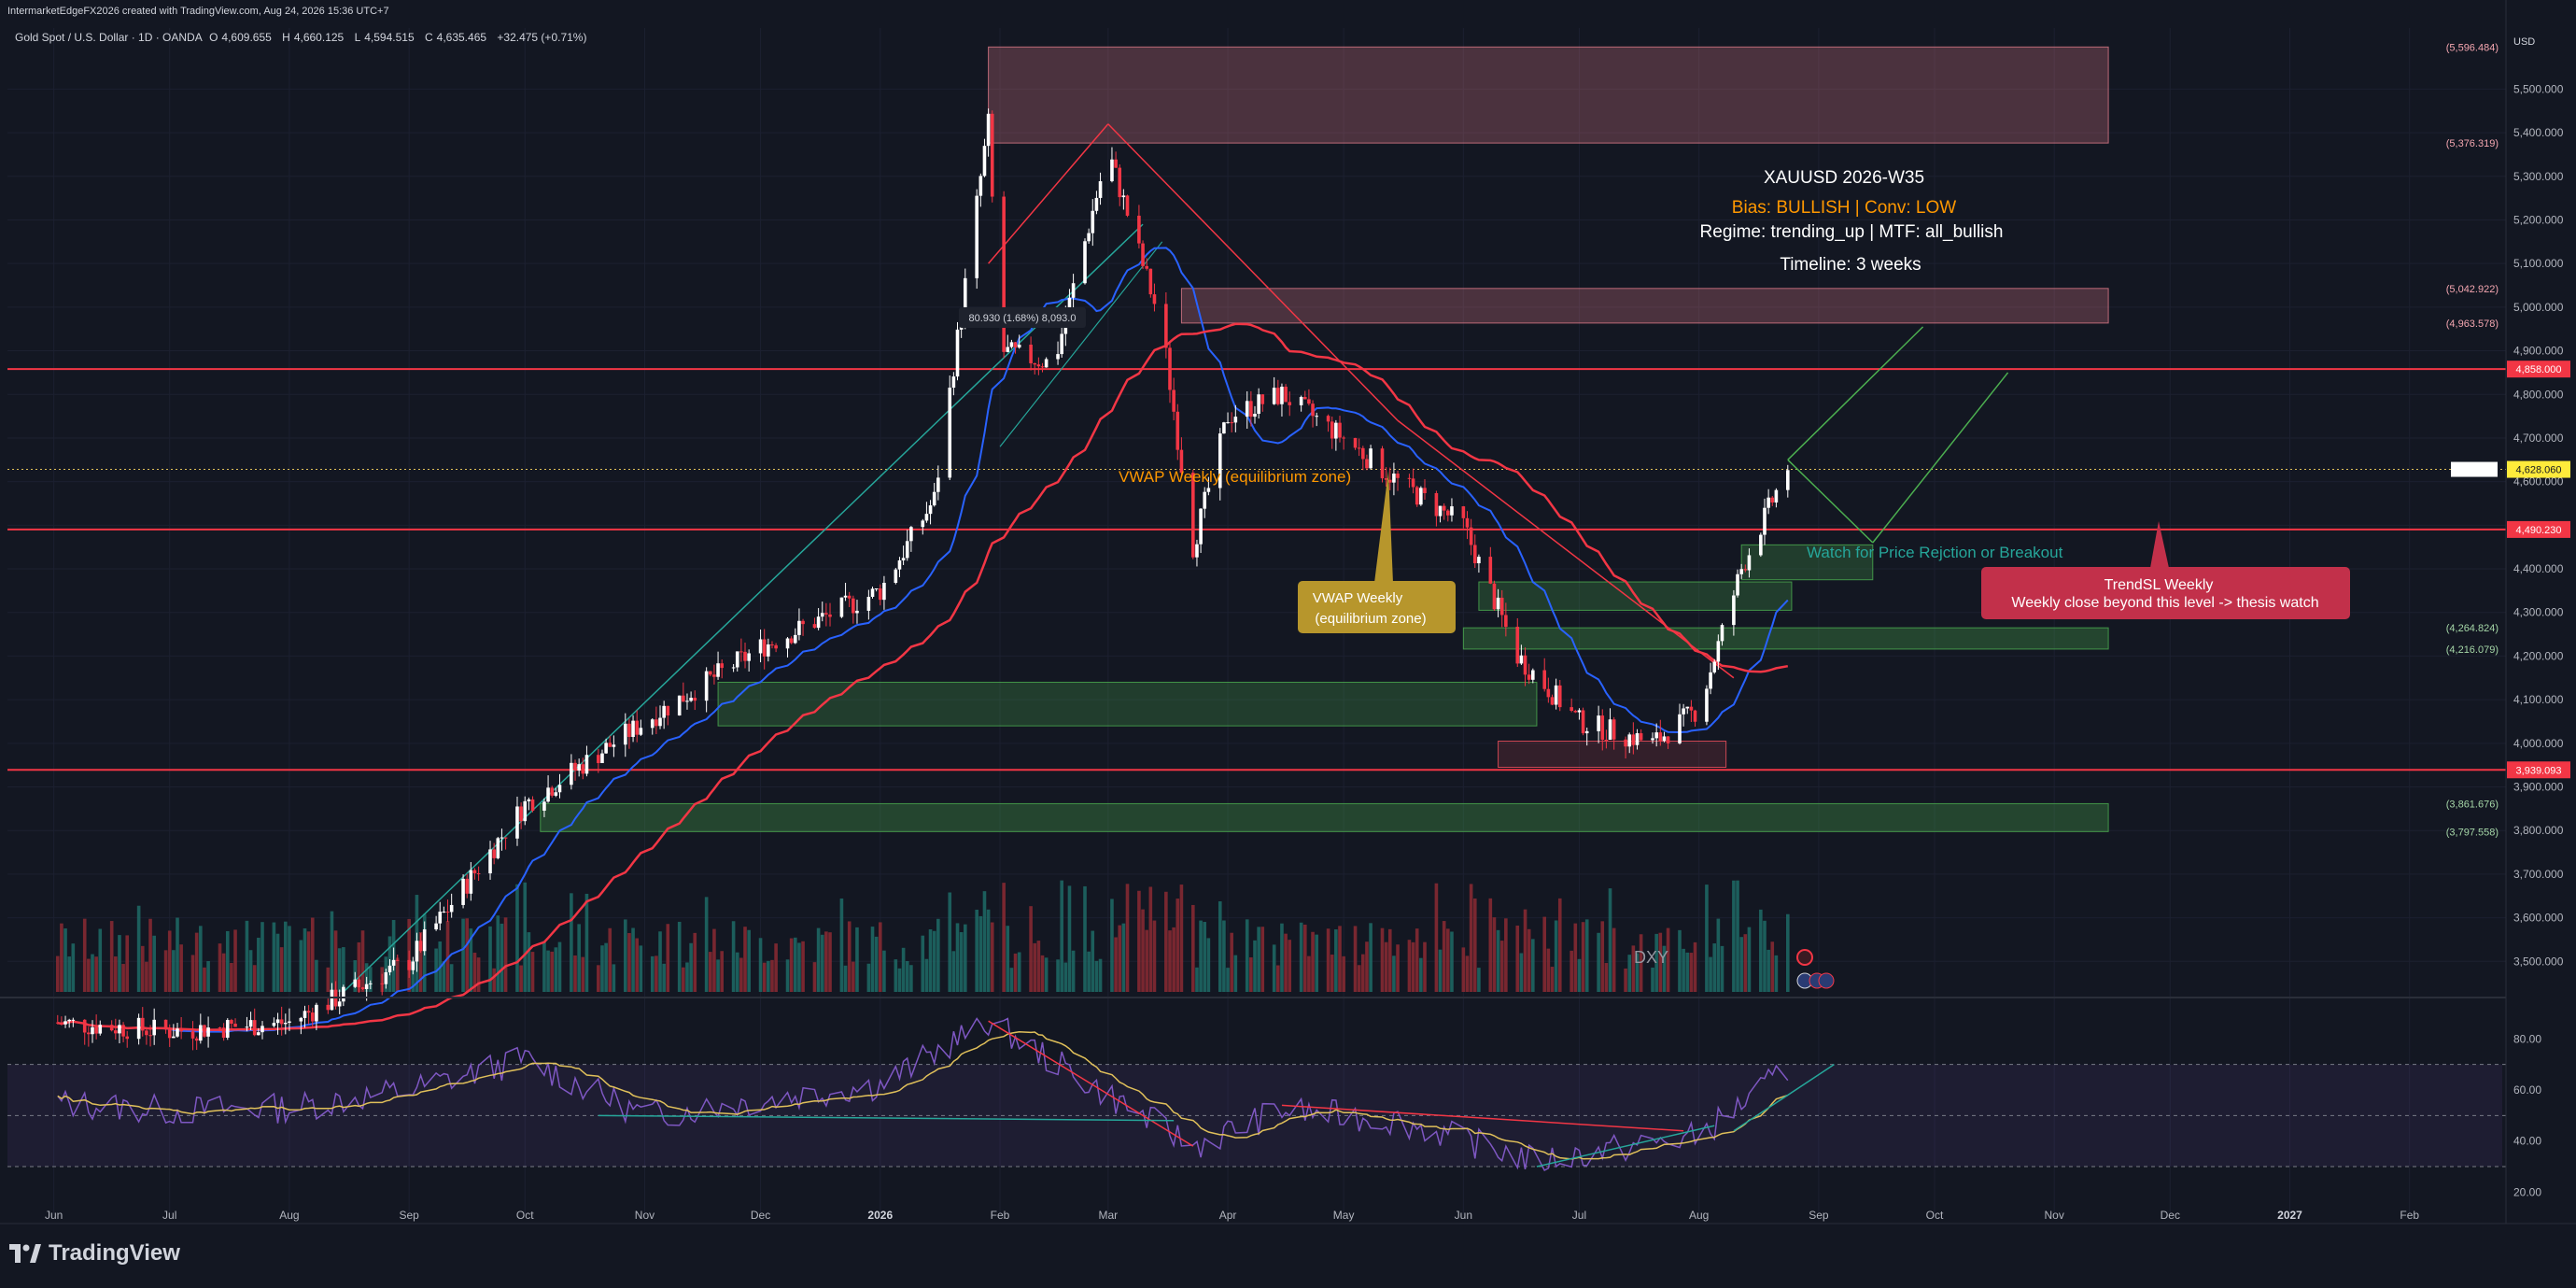 The height and width of the screenshot is (1288, 2576). What do you see at coordinates (25, 1253) in the screenshot?
I see `tradingview-logo-icon` at bounding box center [25, 1253].